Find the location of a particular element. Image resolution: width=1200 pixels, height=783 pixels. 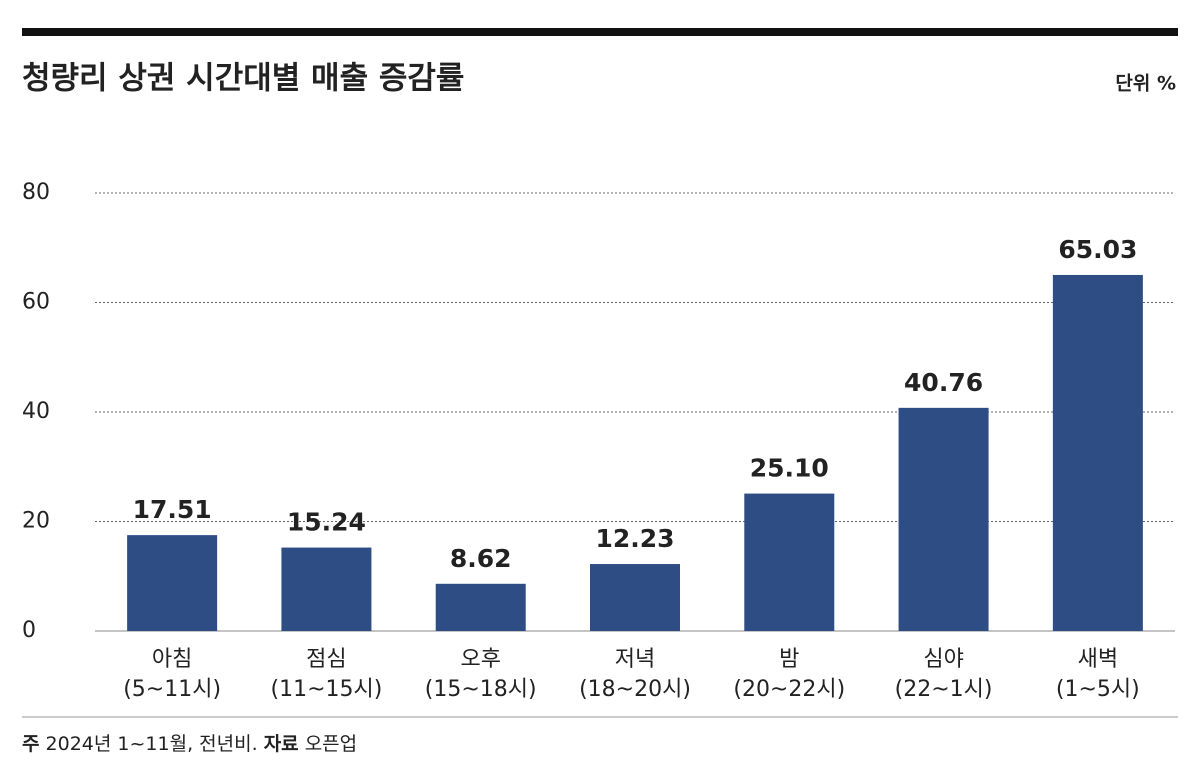

source-label: 자료 is located at coordinates (281, 744).